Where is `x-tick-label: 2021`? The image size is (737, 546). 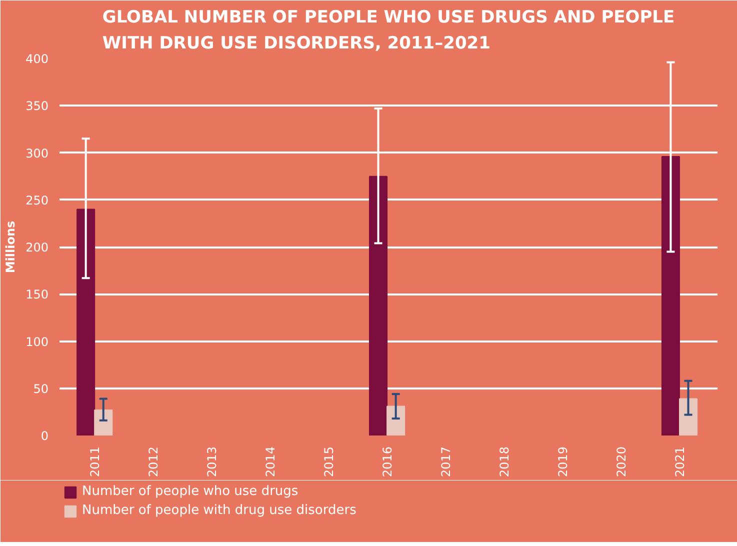 x-tick-label: 2021 is located at coordinates (679, 462).